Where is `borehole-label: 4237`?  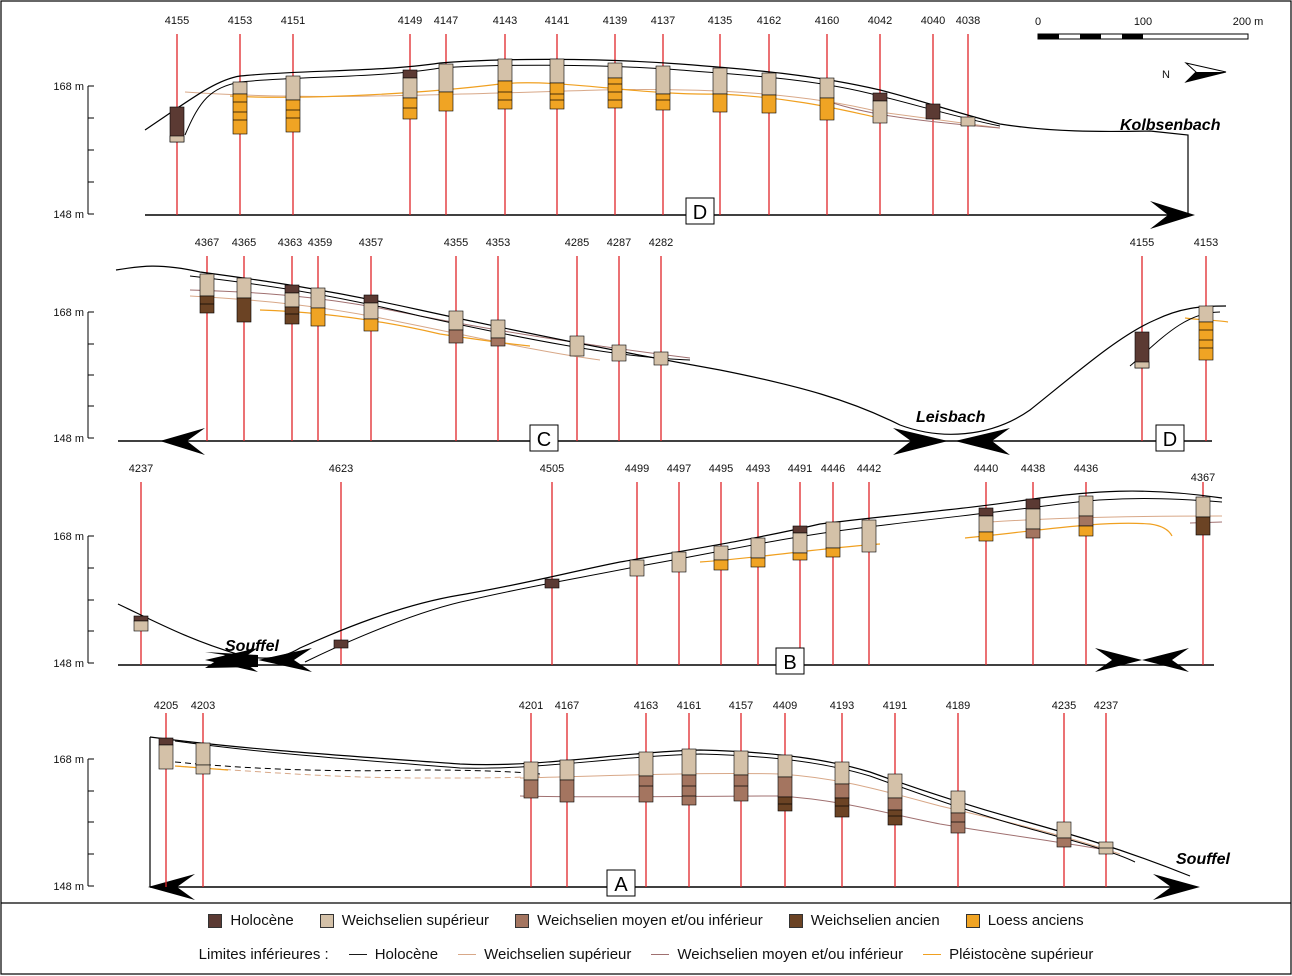 borehole-label: 4237 is located at coordinates (141, 469).